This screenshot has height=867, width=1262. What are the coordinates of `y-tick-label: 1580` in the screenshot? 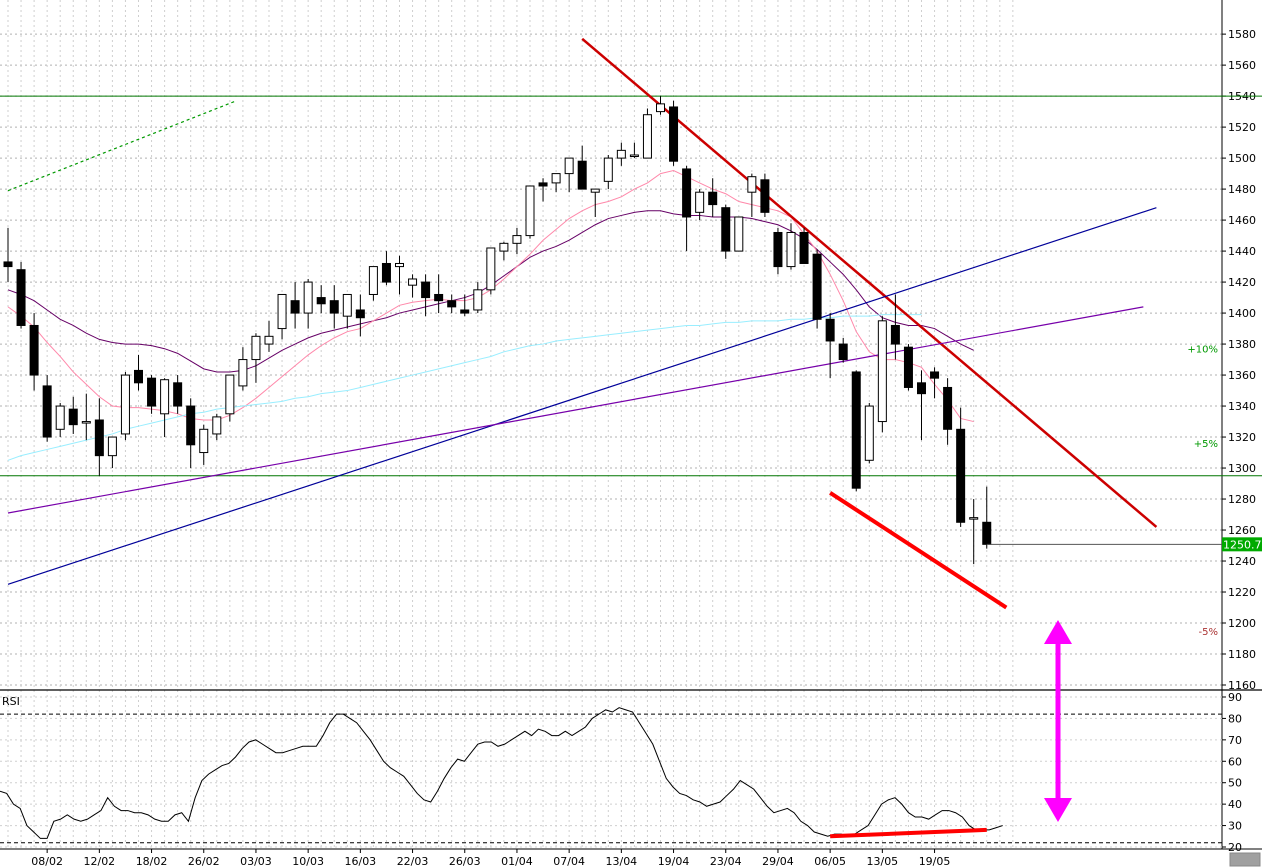 It's located at (1242, 34).